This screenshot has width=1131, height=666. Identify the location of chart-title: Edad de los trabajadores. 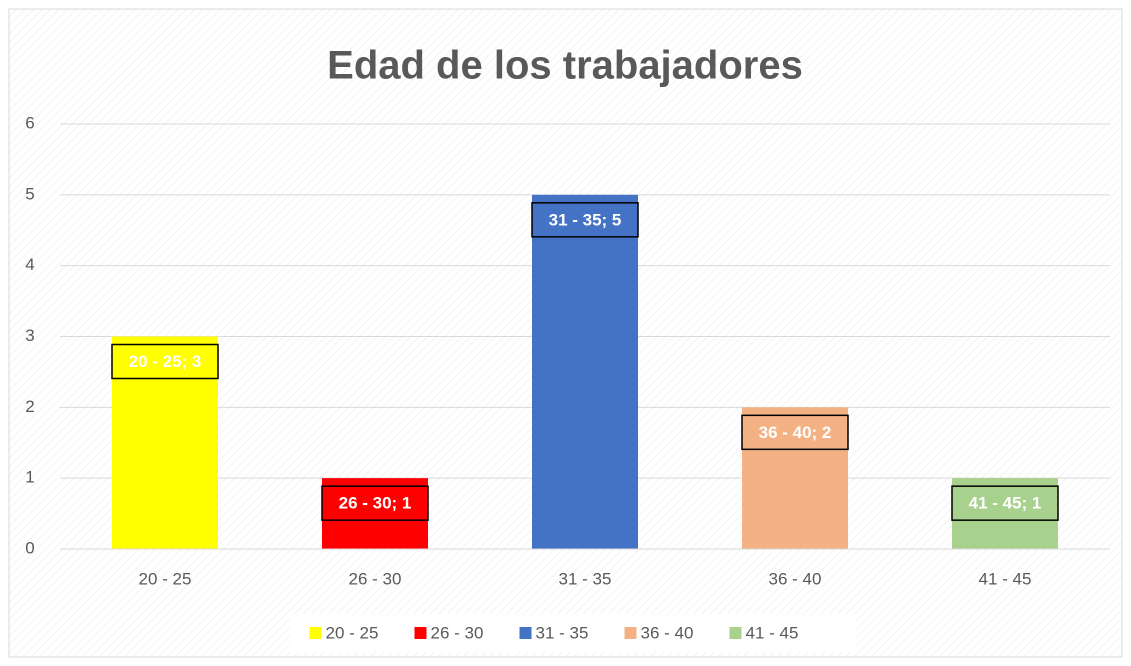
(565, 66).